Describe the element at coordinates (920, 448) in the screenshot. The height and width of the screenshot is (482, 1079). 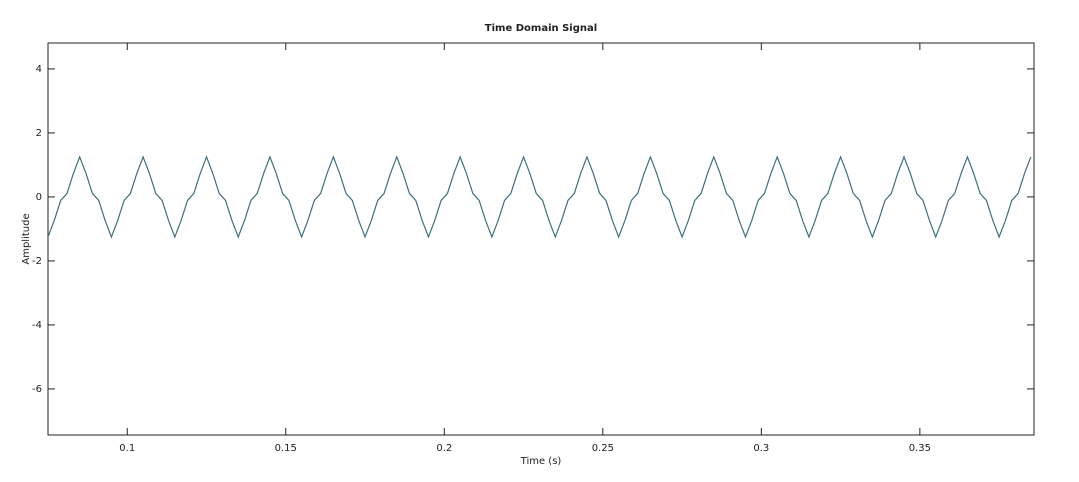
I see `x-tick-label: 0.35` at that location.